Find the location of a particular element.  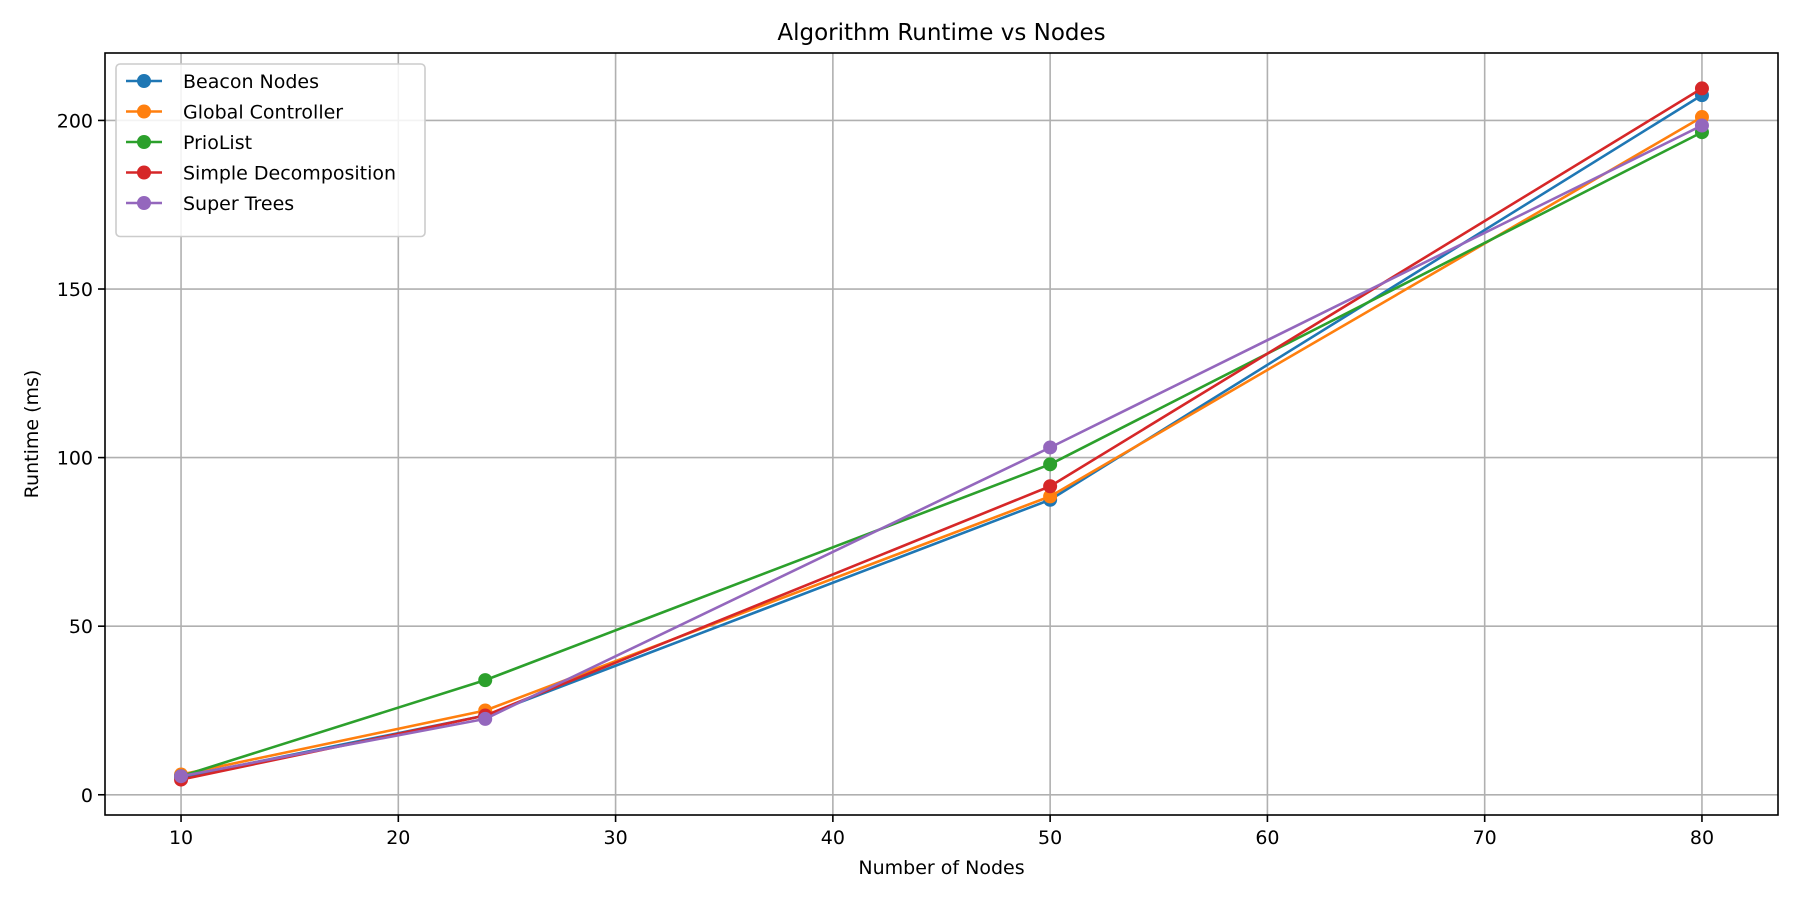

legend-label: Beacon Nodes is located at coordinates (251, 82).